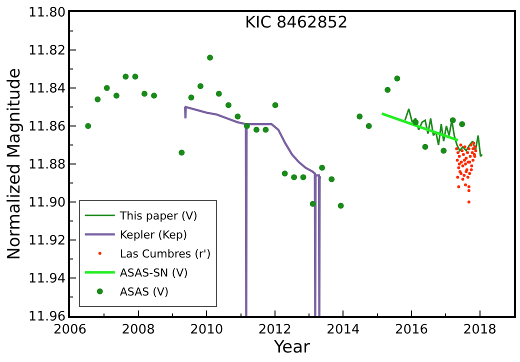 This screenshot has width=520, height=362. Describe the element at coordinates (479, 330) in the screenshot. I see `x-tick-label: 2018` at that location.